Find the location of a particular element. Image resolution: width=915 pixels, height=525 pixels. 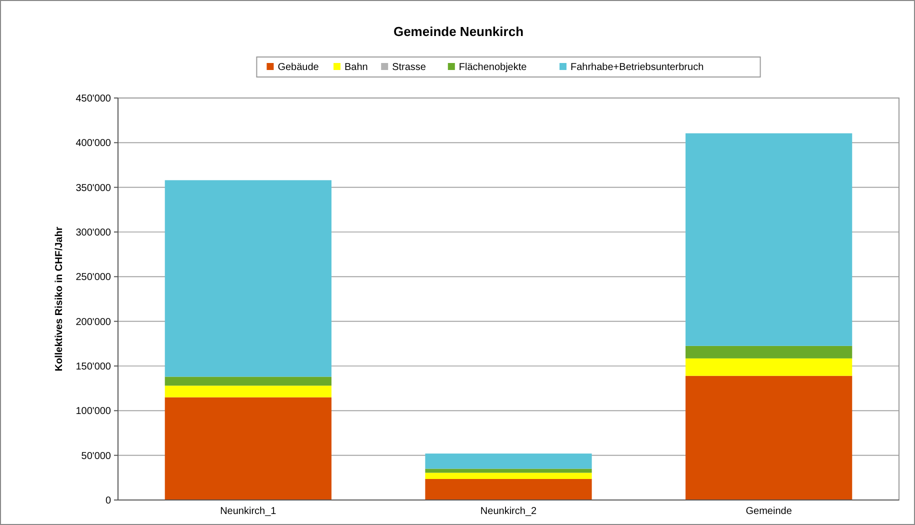

x-tick-label: Neunkirch_2 is located at coordinates (509, 511).